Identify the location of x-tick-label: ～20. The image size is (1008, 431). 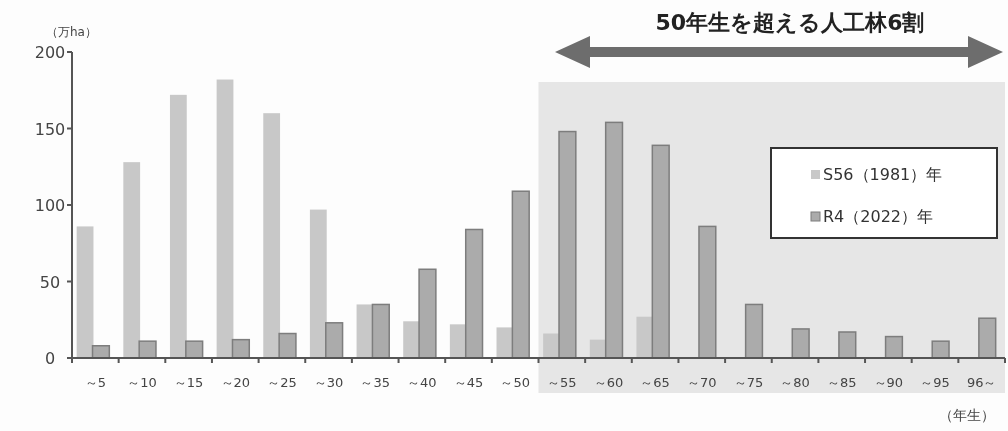
(235, 382).